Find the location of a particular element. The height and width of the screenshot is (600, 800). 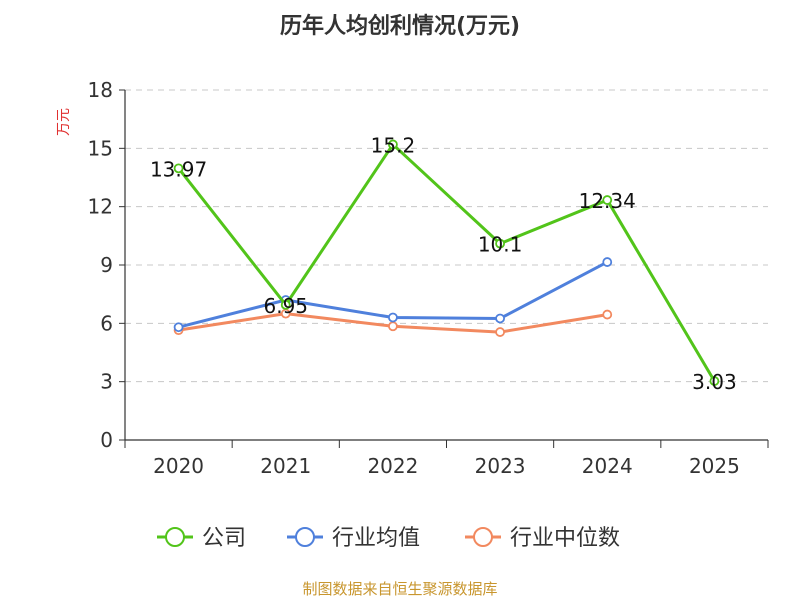

legend-label: 行业中位数 is located at coordinates (565, 538).